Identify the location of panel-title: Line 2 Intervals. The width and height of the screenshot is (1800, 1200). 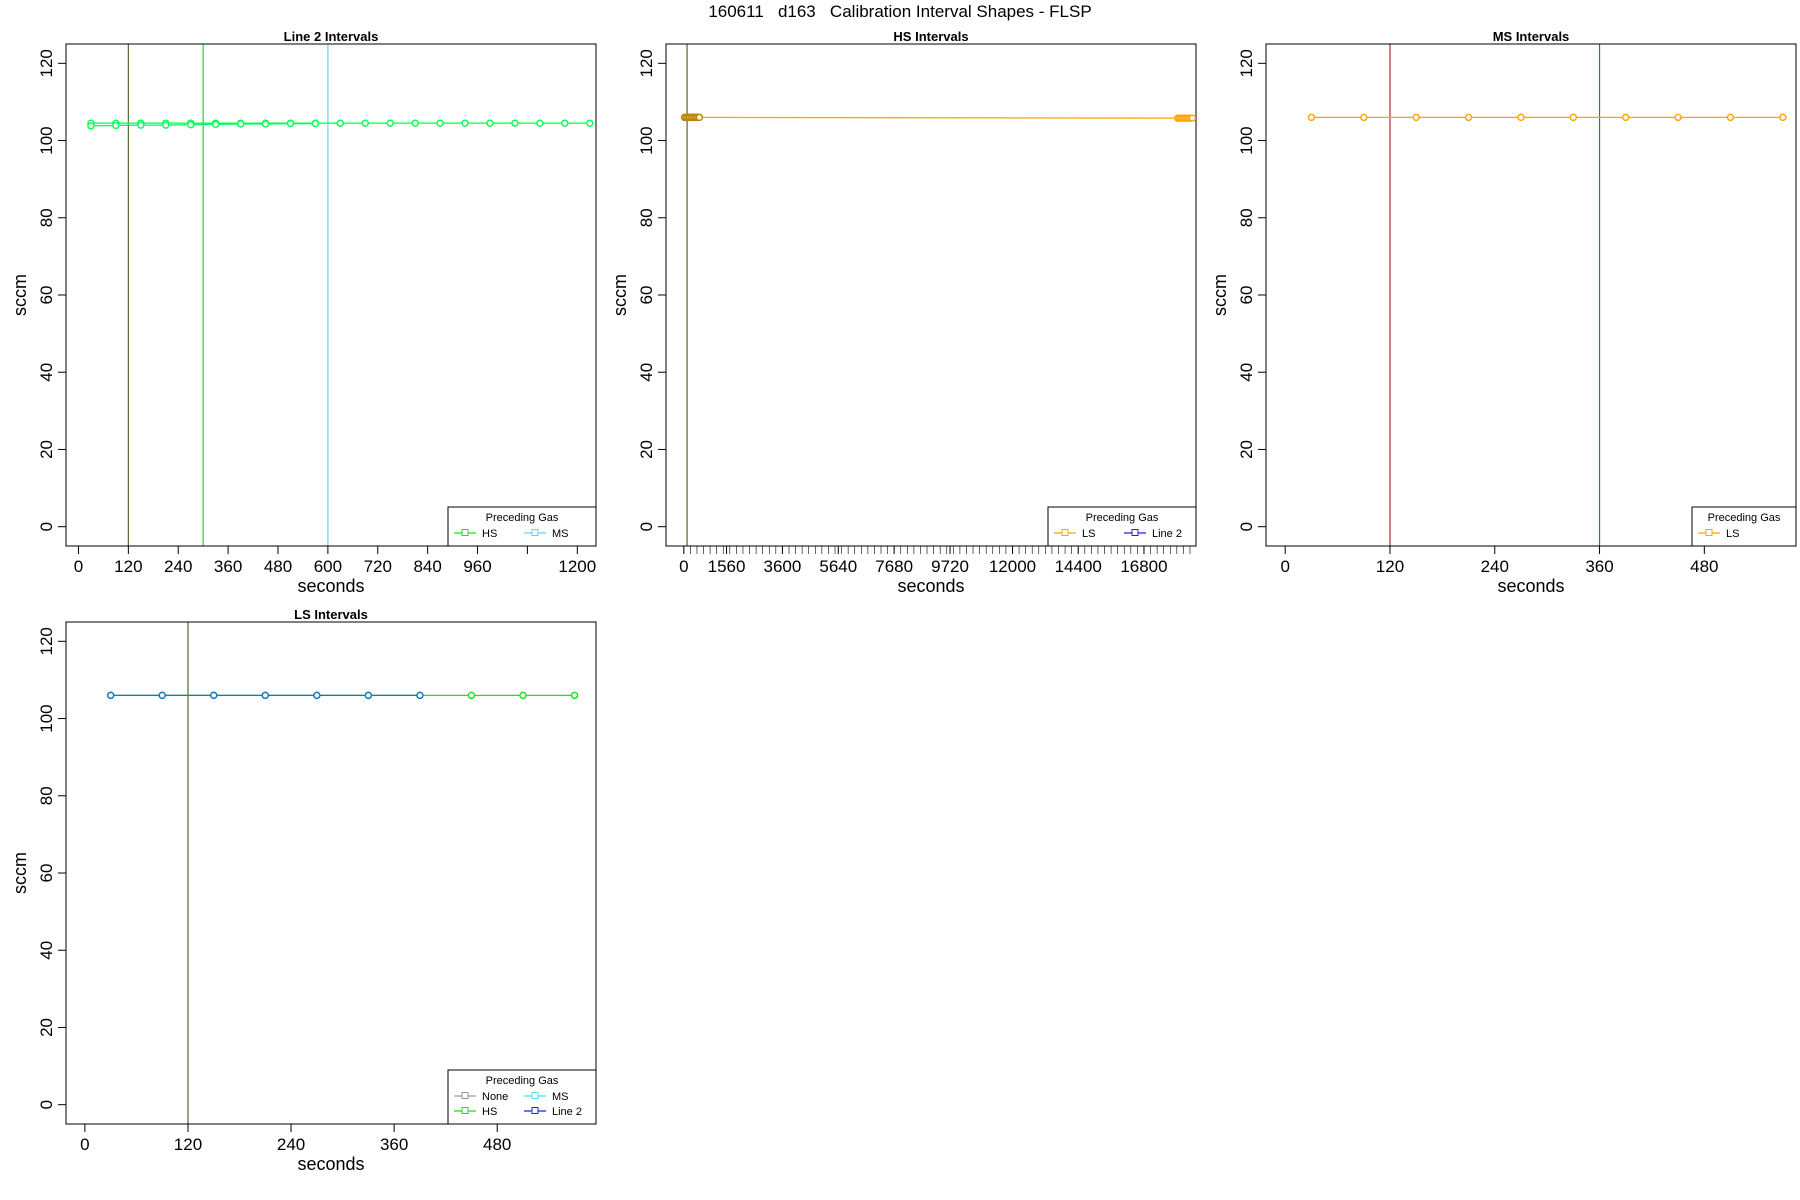
(331, 36).